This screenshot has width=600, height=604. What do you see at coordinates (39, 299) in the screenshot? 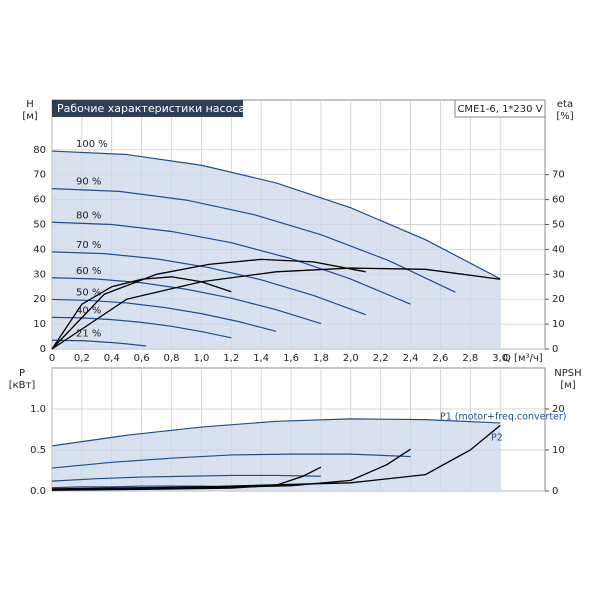
I see `y-tick-label: 20` at bounding box center [39, 299].